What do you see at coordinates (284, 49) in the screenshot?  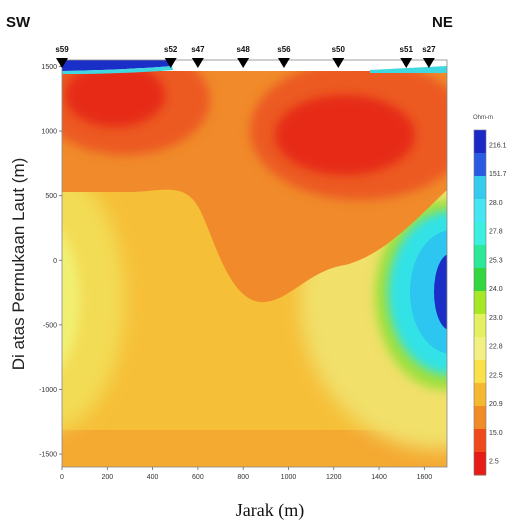 I see `station-label: s56` at bounding box center [284, 49].